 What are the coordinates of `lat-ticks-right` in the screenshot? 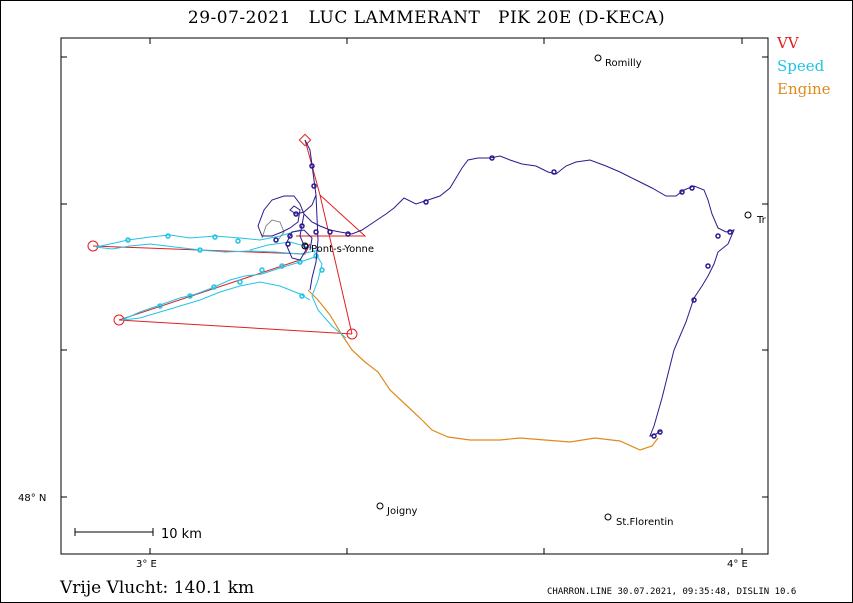 It's located at (765, 277).